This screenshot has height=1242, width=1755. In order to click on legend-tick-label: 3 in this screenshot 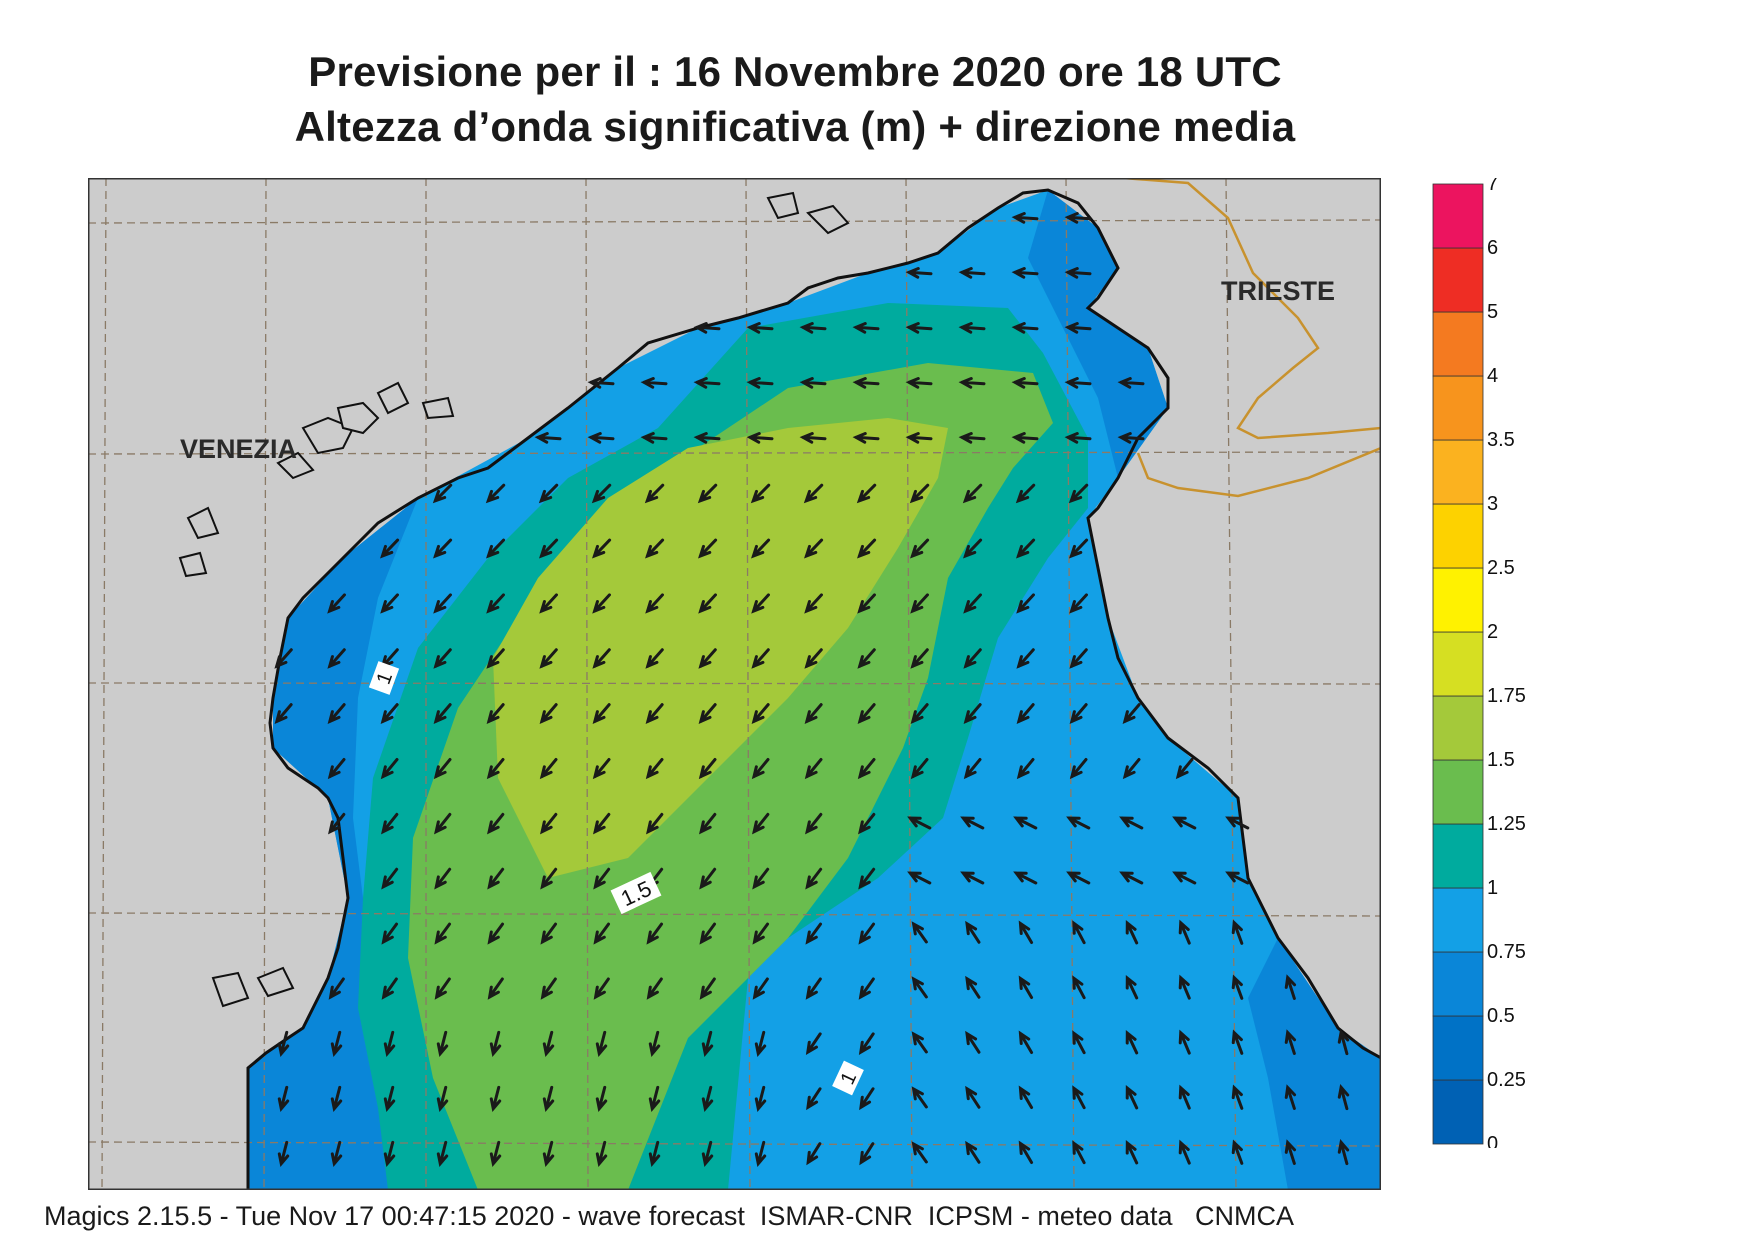, I will do `click(1492, 504)`.